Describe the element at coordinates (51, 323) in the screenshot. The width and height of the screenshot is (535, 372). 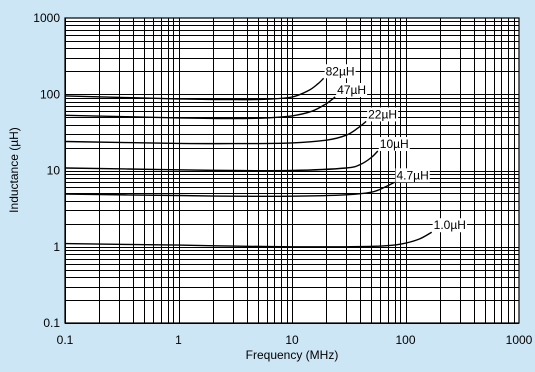
I see `y-tick-label: 0.1` at that location.